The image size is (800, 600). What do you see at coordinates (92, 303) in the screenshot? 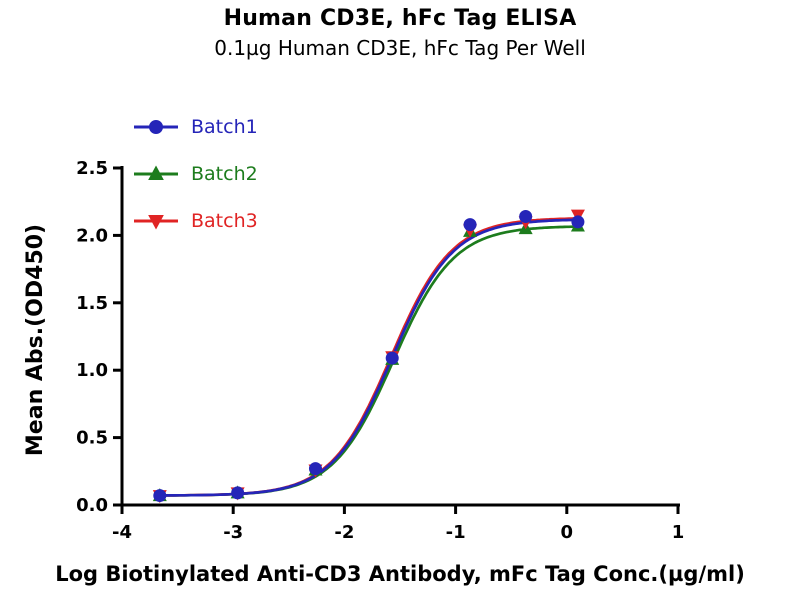
I see `svg-text: 1.5` at bounding box center [92, 303].